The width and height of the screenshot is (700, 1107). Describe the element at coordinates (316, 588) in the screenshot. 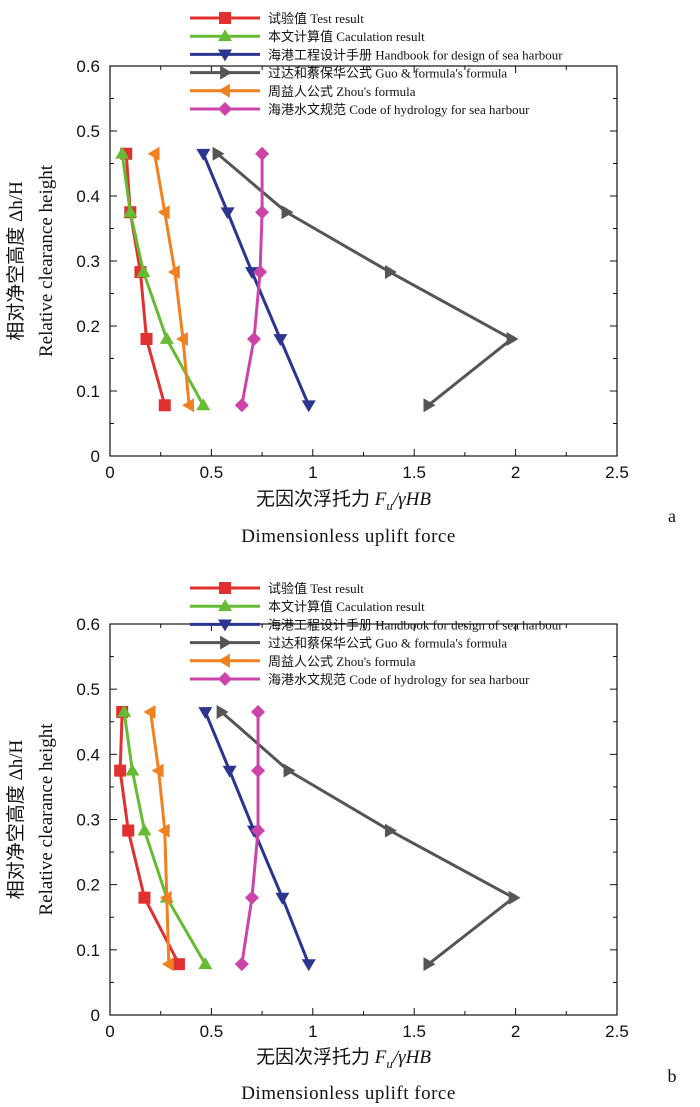

I see `legend-label: 试验值 Test result` at that location.